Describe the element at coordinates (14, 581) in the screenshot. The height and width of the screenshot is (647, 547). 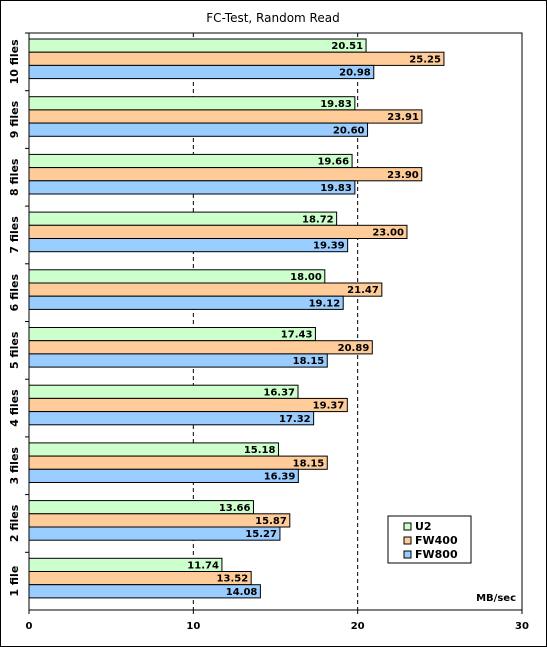
I see `category-label: 1 file` at that location.